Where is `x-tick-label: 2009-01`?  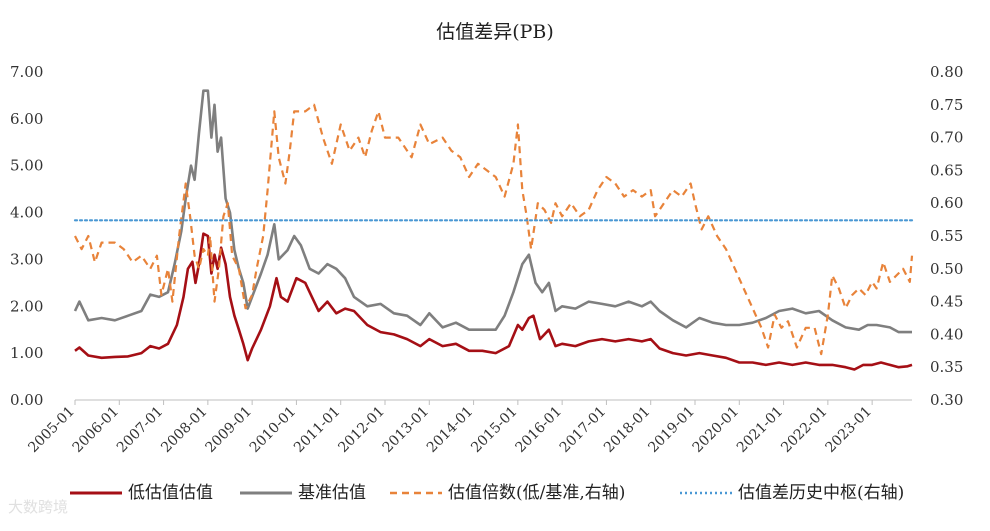
x-tick-label: 2009-01 is located at coordinates (229, 430).